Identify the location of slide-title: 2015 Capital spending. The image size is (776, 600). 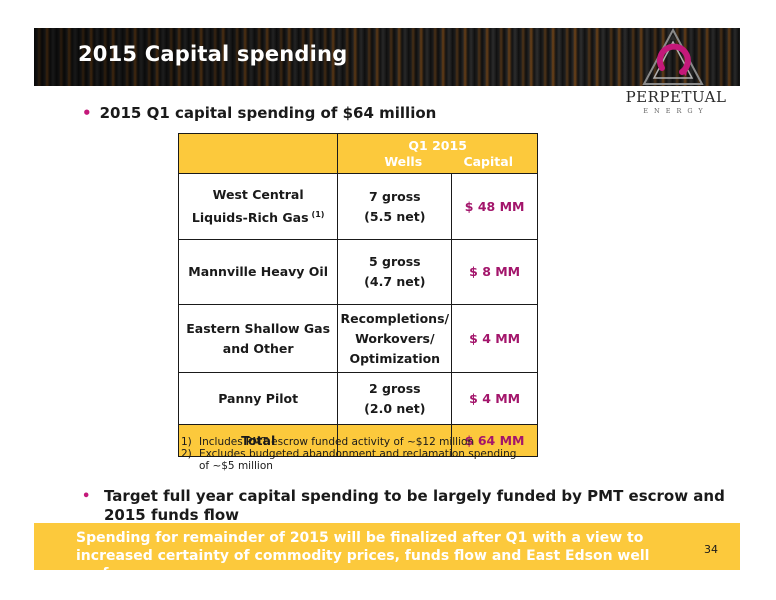
(213, 54).